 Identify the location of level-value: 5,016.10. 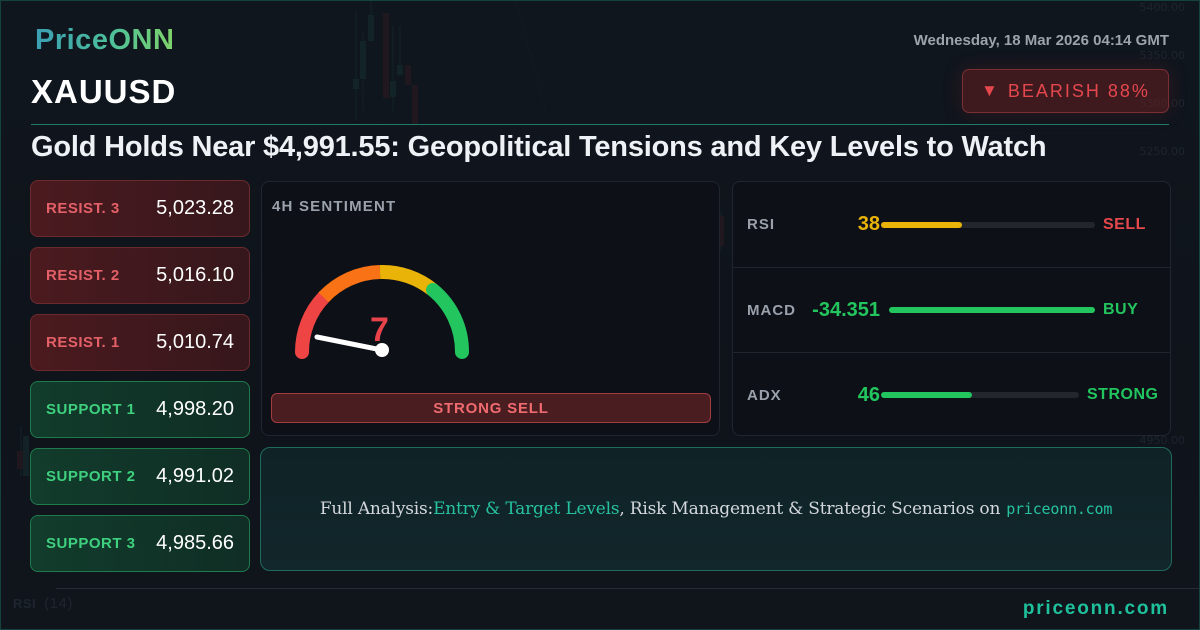
(195, 275).